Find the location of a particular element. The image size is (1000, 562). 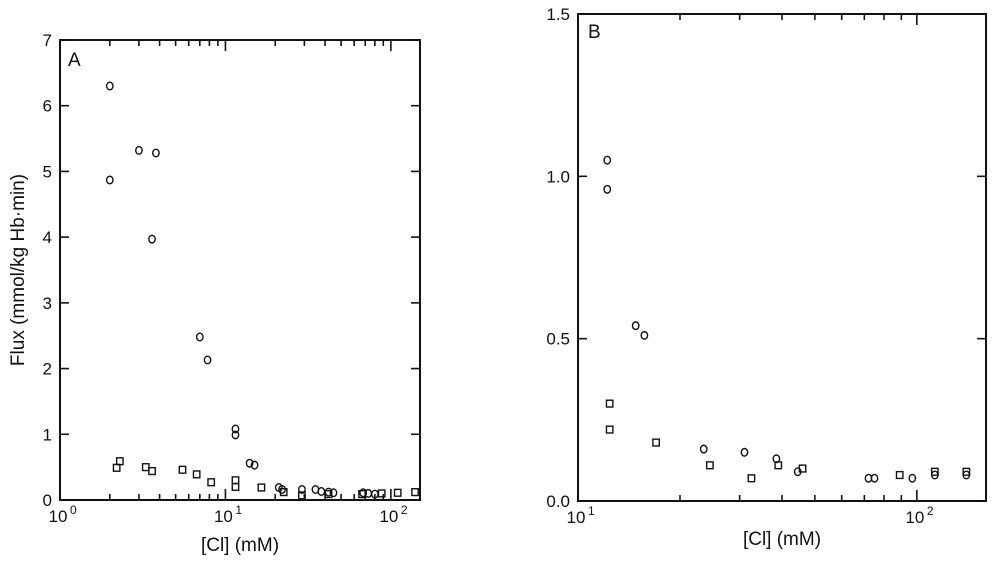

panel-b-x-axis-label: [Cl] (mM) is located at coordinates (782, 539).